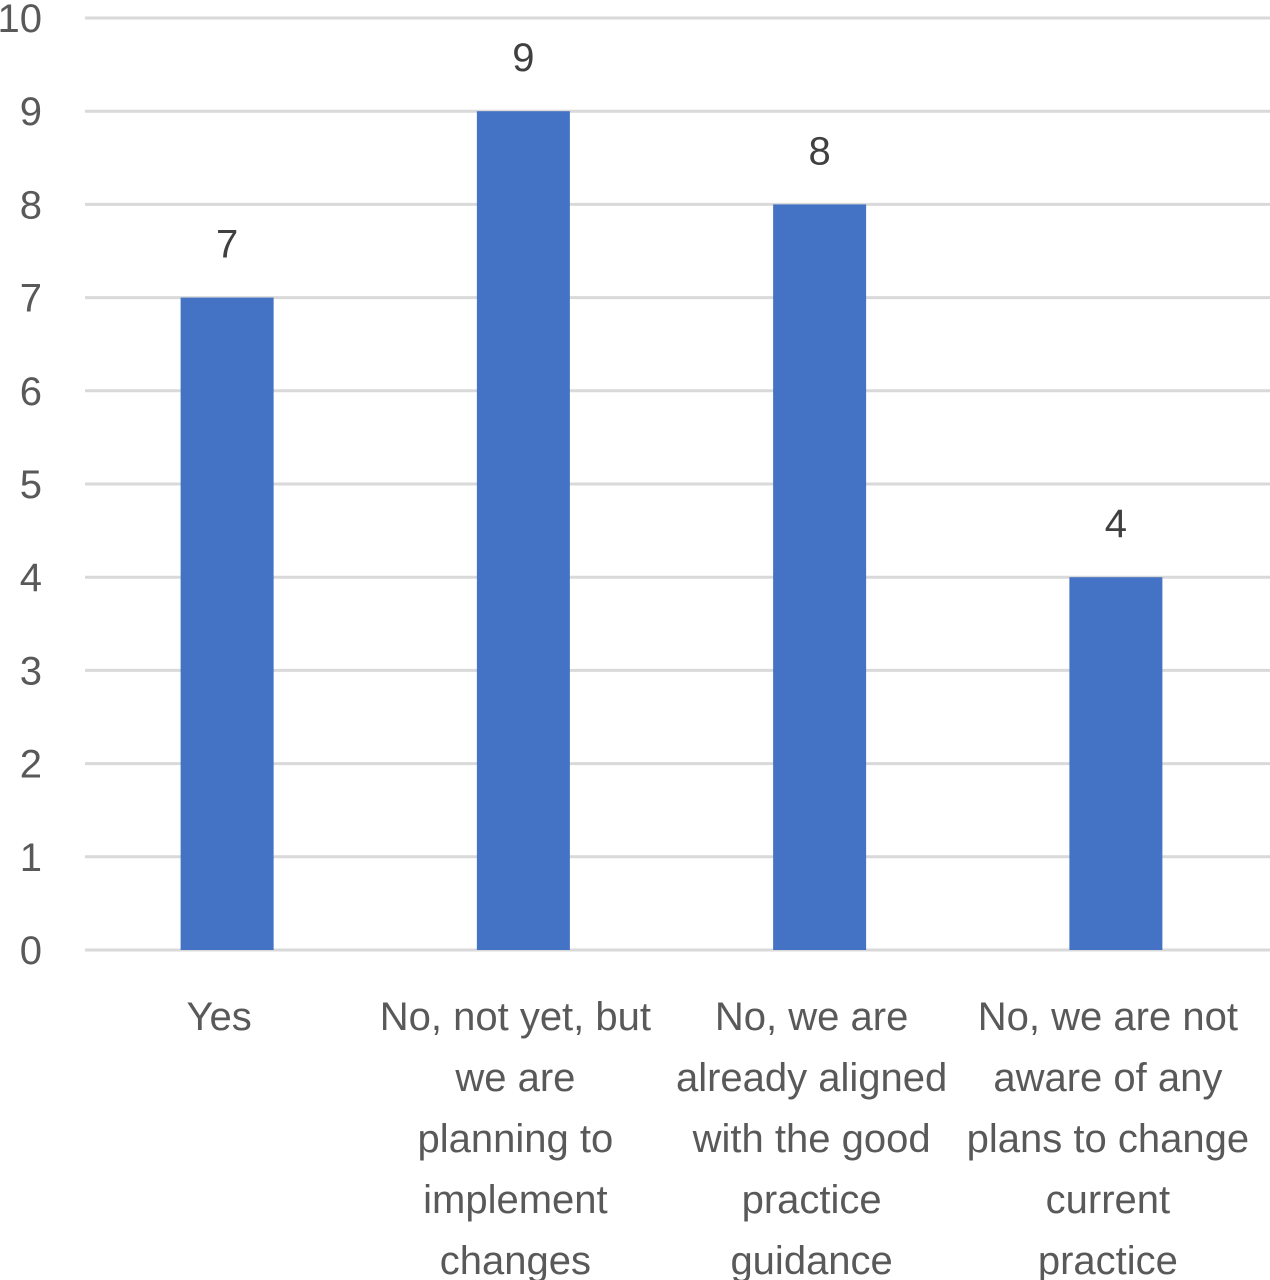 This screenshot has height=1280, width=1270. I want to click on y-tick-label: 2, so click(31, 765).